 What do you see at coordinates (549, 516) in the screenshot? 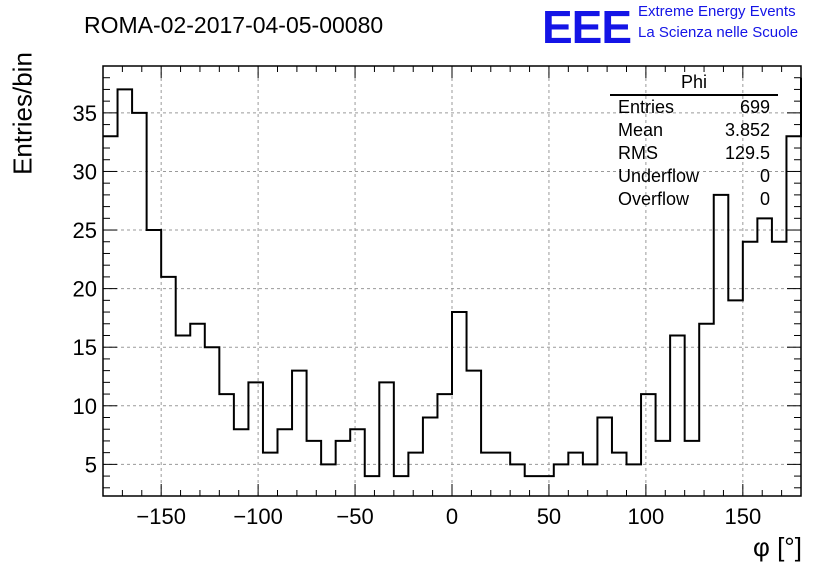
I see `x-tick-label: 50` at bounding box center [549, 516].